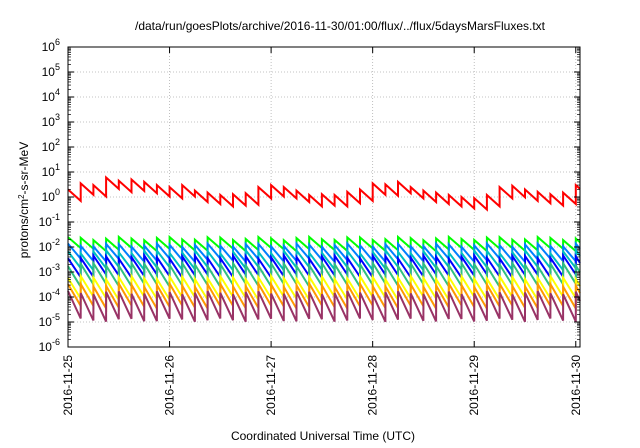 Image resolution: width=640 pixels, height=448 pixels. I want to click on y-tick-label: 10², so click(51, 145).